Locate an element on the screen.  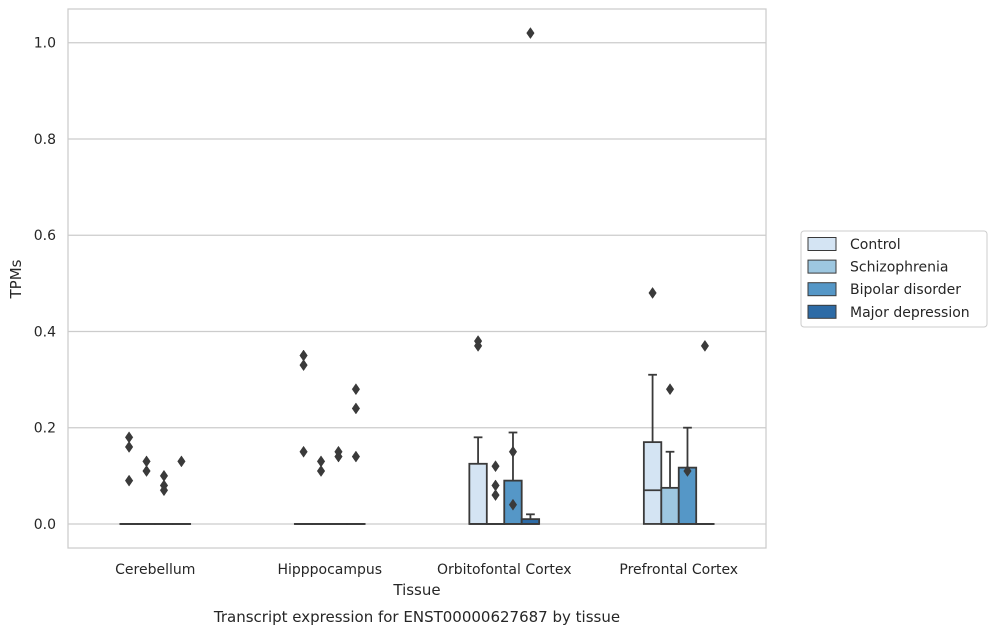
x-tick-label: Cerebellum is located at coordinates (155, 570).